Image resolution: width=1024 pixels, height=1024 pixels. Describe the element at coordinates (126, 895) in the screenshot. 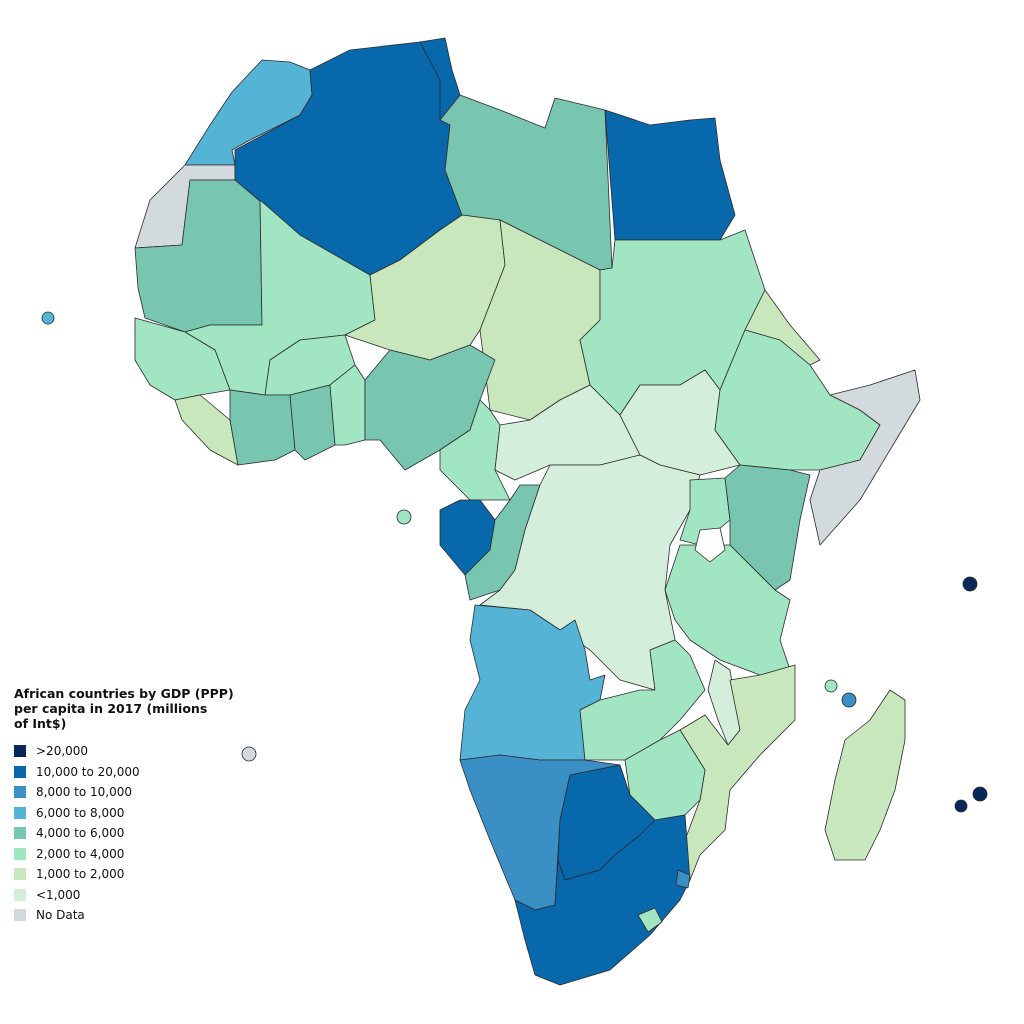

I see `legend-item: <1,000` at that location.